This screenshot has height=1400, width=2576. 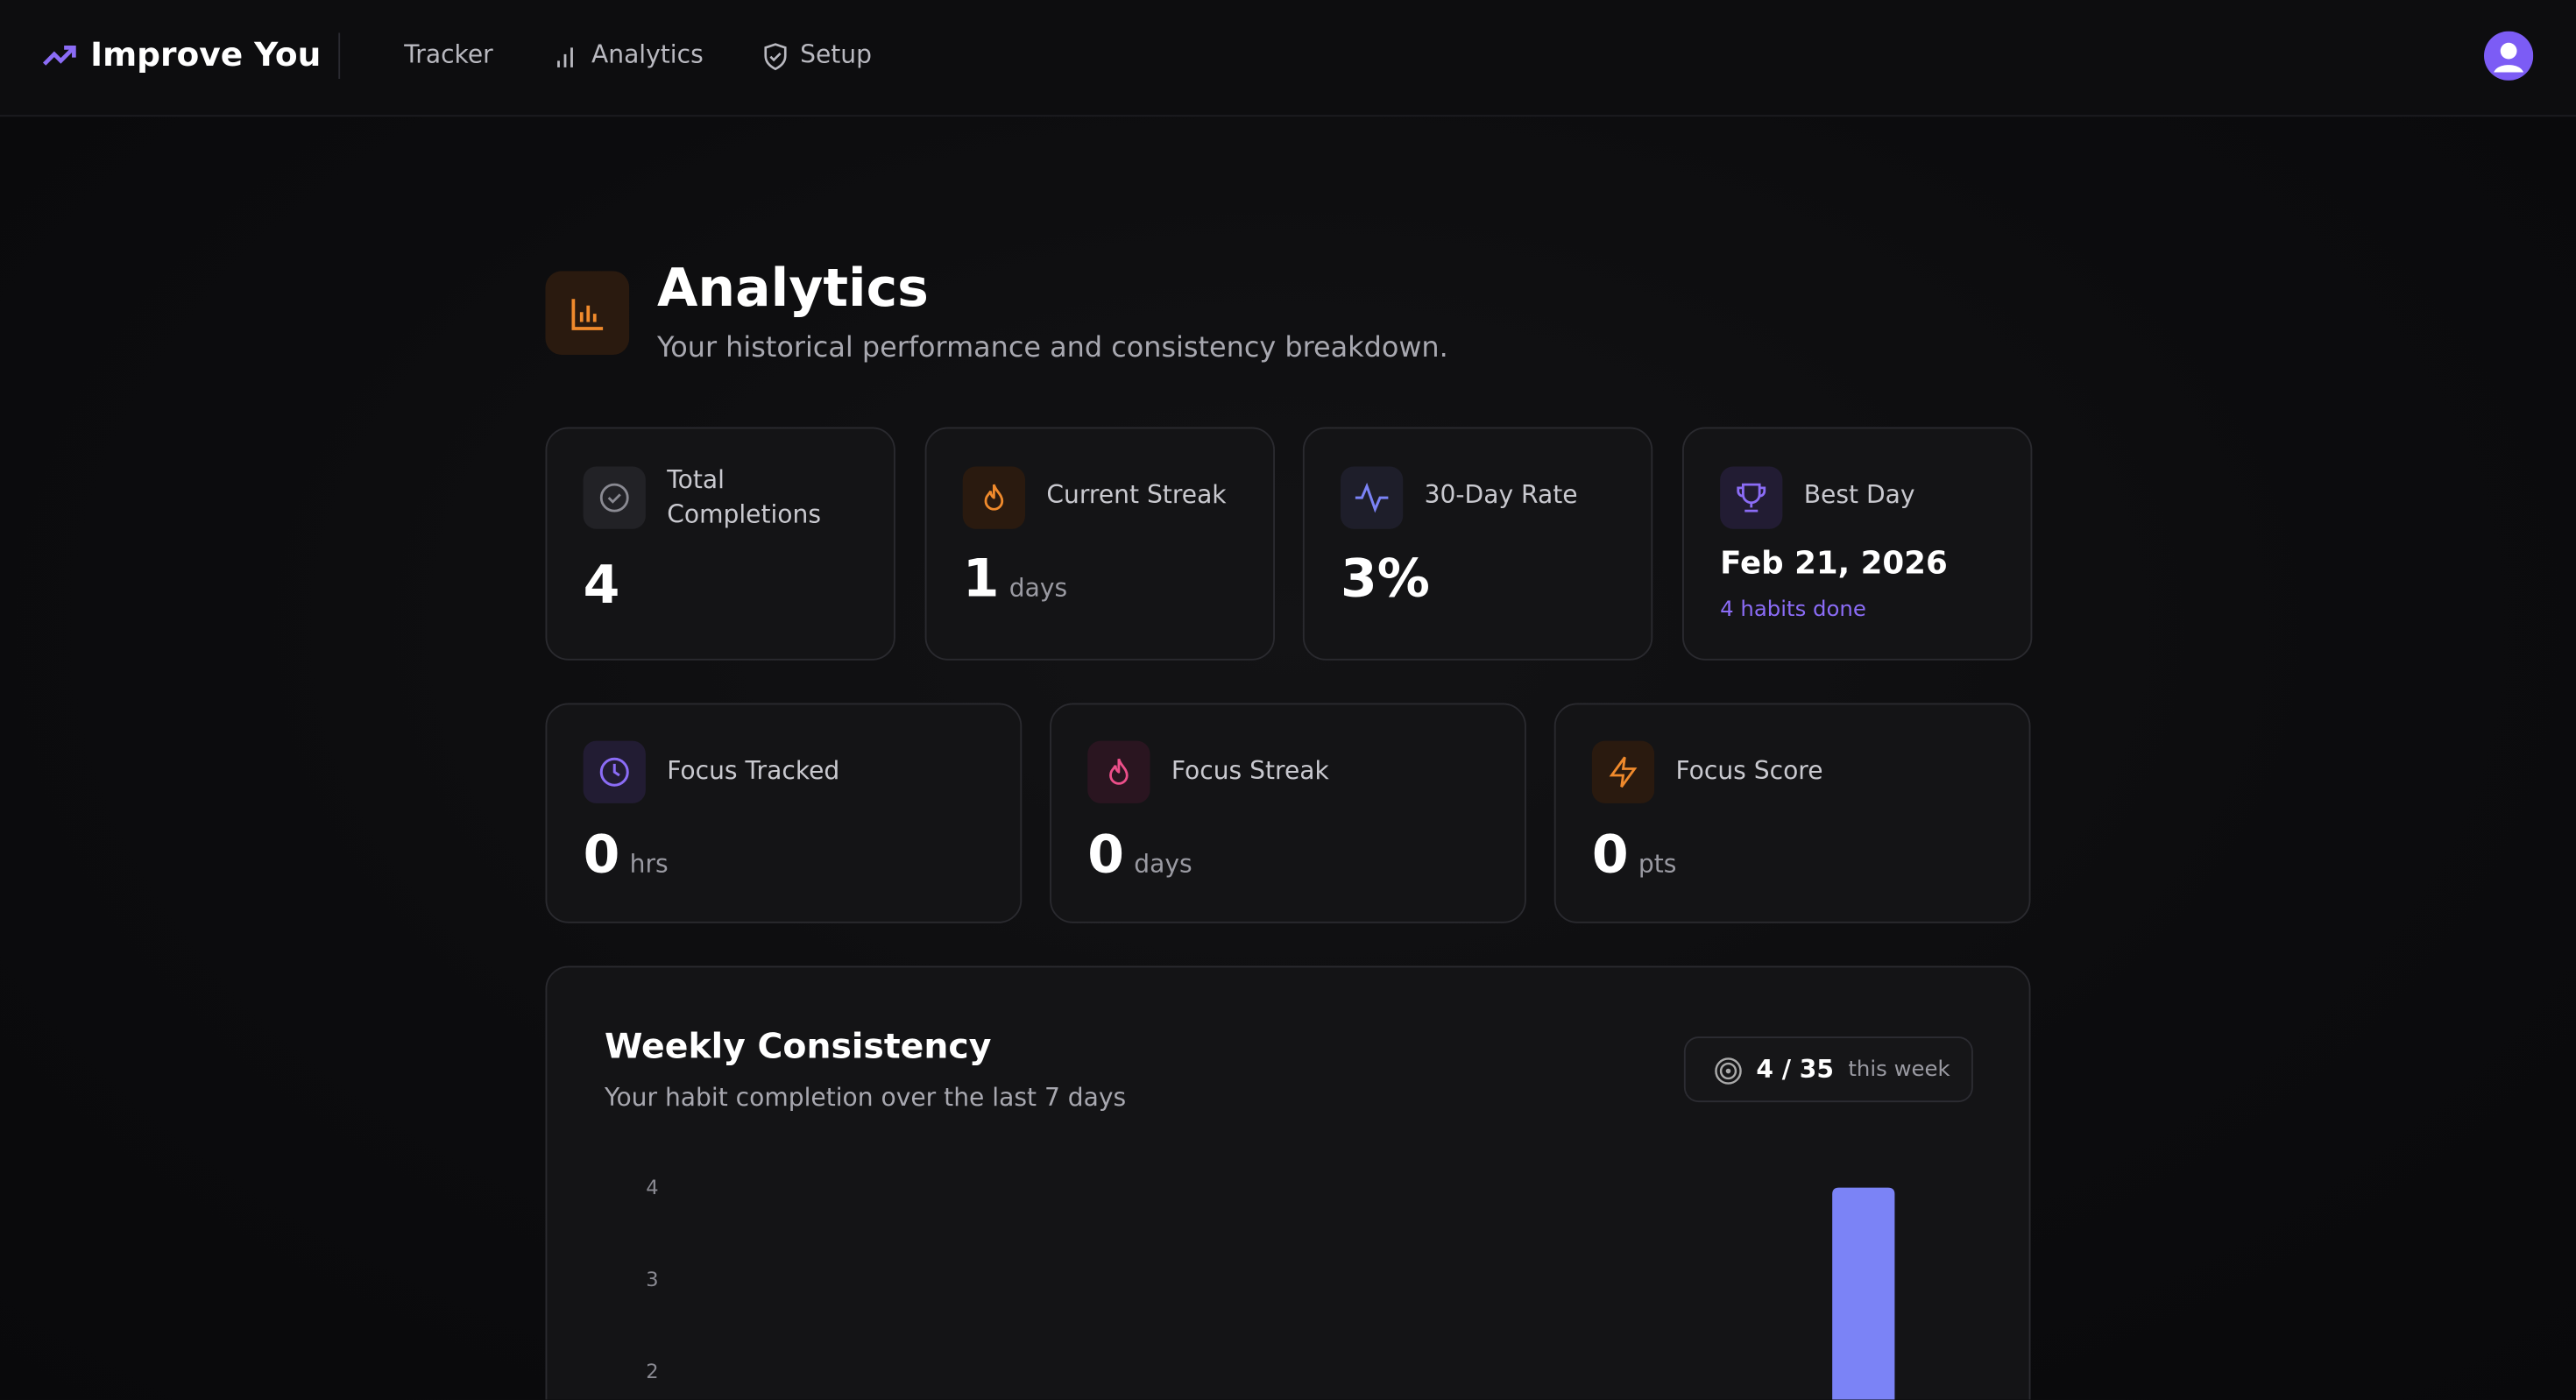 I want to click on focus-label: Focus Streak, so click(x=1250, y=770).